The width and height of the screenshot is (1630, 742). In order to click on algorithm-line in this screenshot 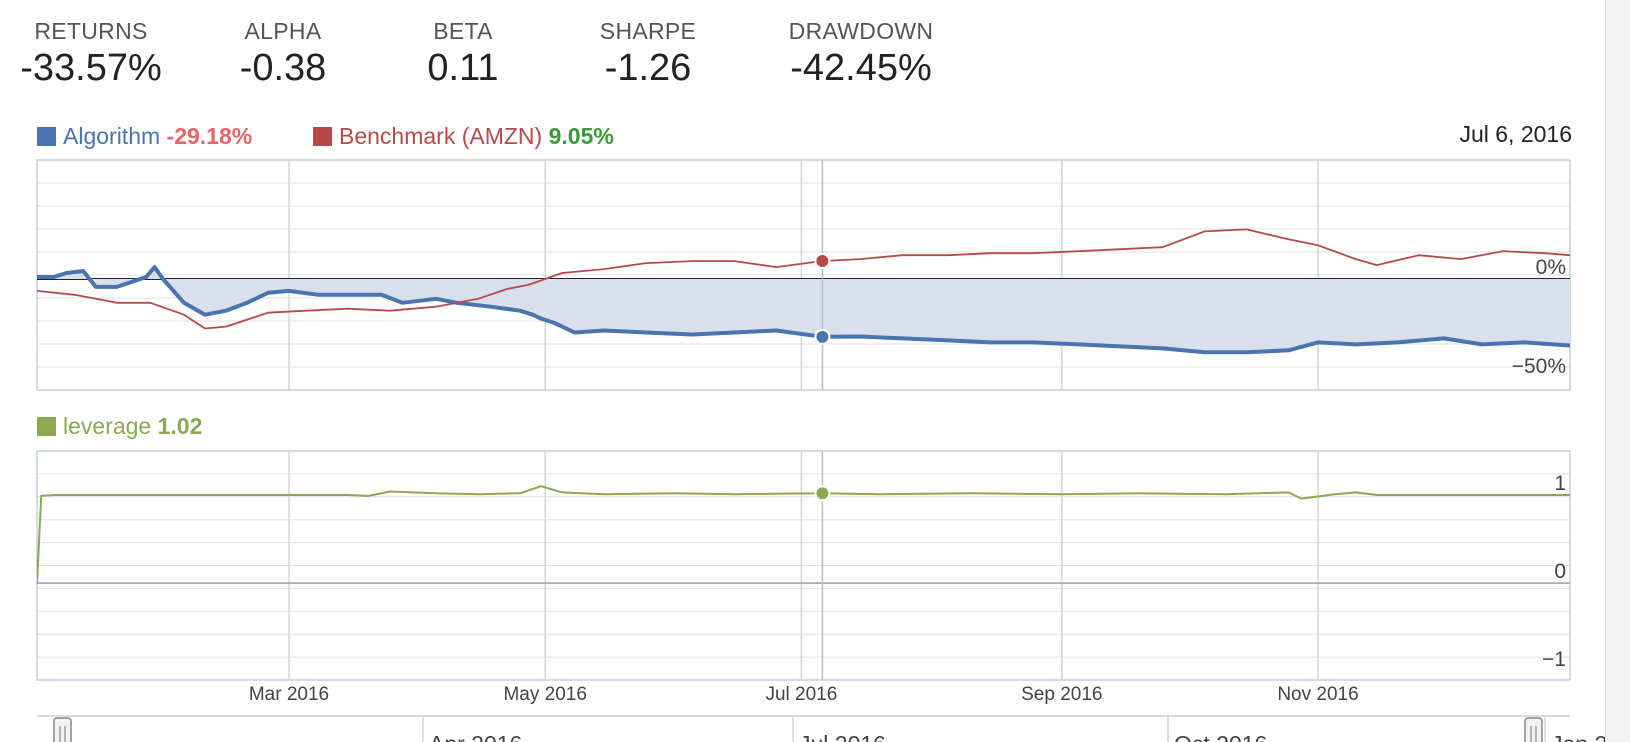, I will do `click(803, 310)`.